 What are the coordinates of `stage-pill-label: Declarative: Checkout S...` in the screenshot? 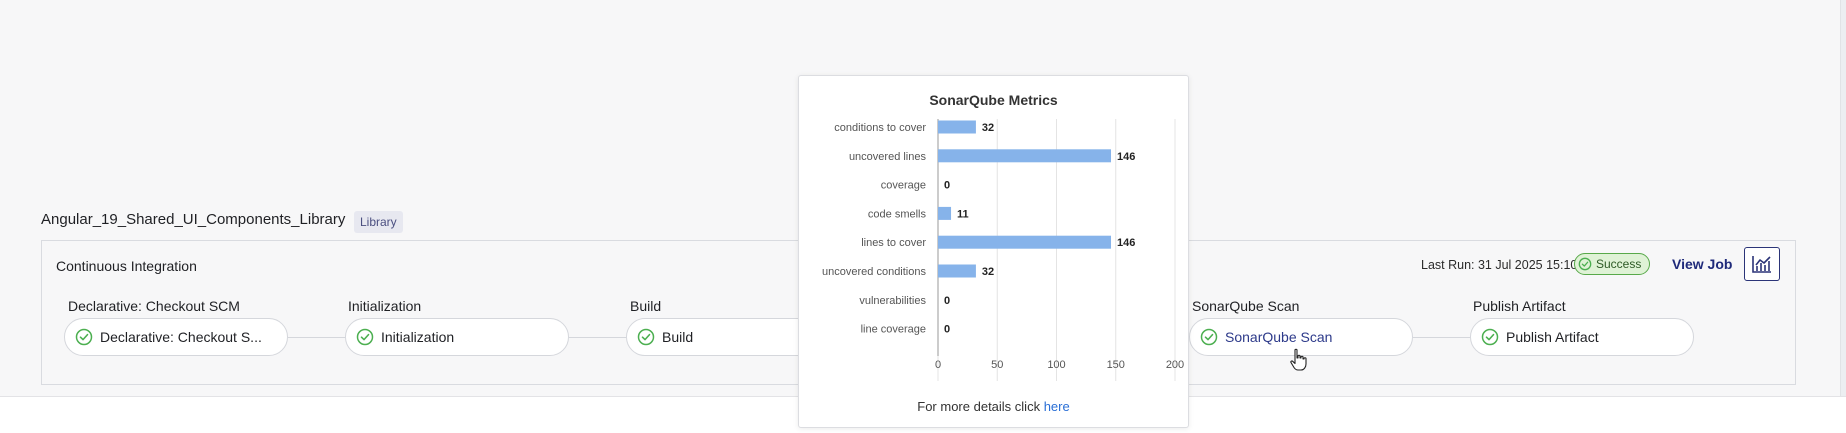 It's located at (181, 337).